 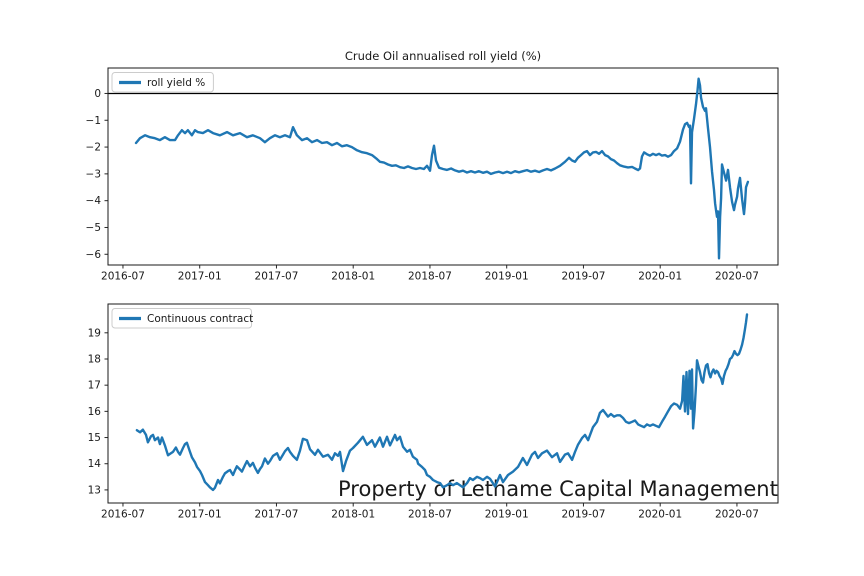 What do you see at coordinates (94, 201) in the screenshot?
I see `y-tick-label: −4` at bounding box center [94, 201].